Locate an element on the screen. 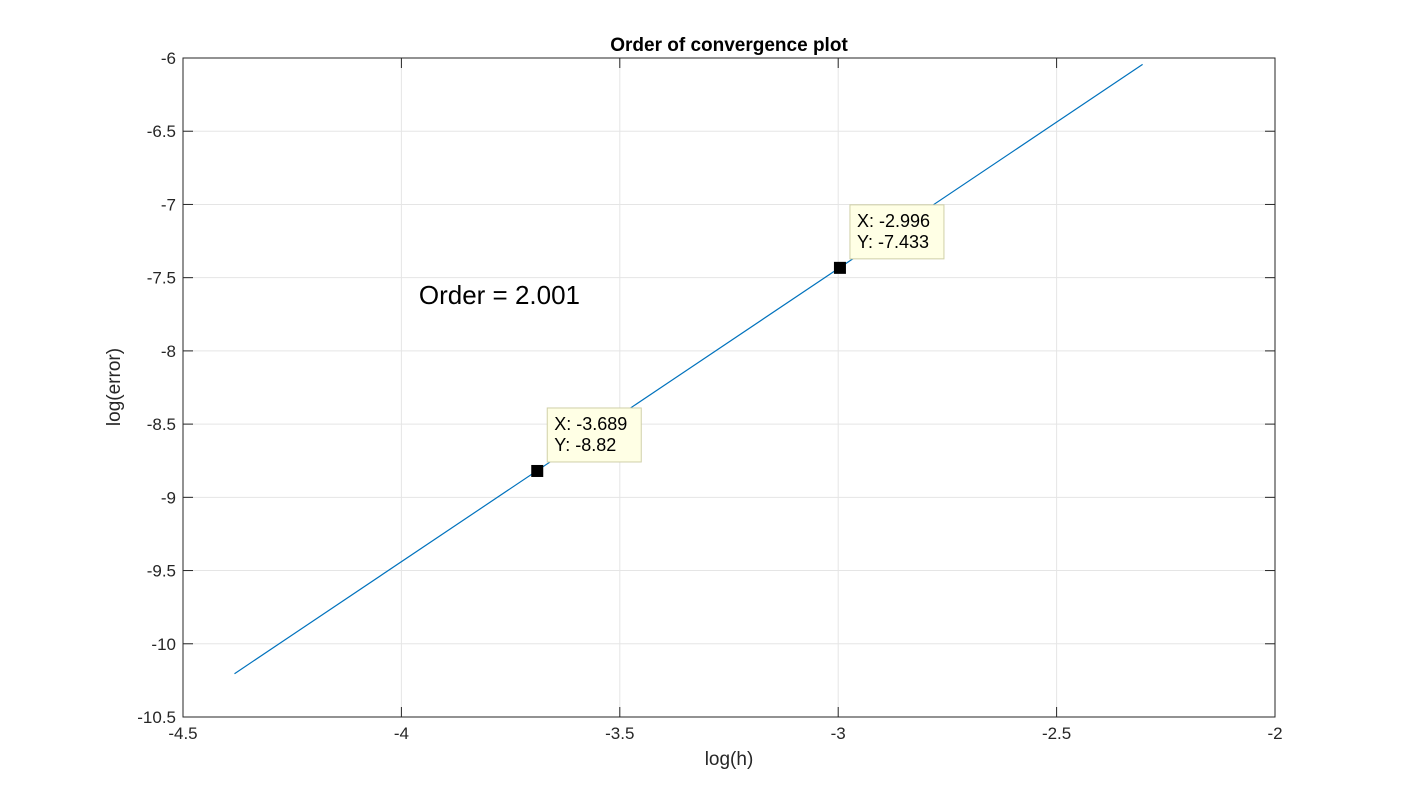 This screenshot has width=1408, height=806. y-tick-label: -8 is located at coordinates (168, 351).